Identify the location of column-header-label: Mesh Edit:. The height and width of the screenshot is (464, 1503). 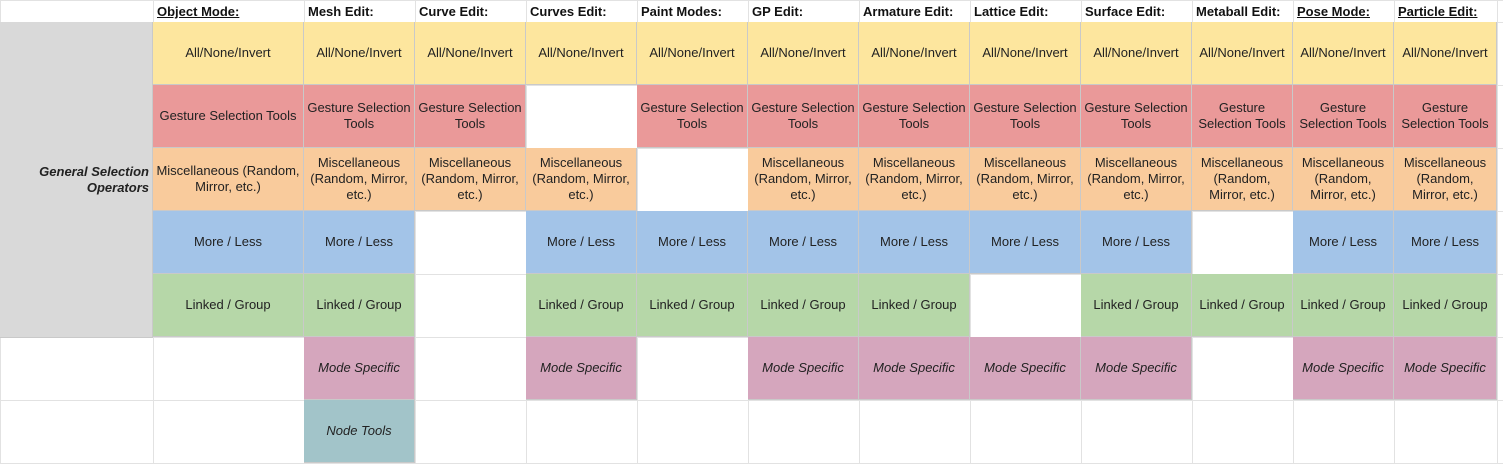
(341, 11).